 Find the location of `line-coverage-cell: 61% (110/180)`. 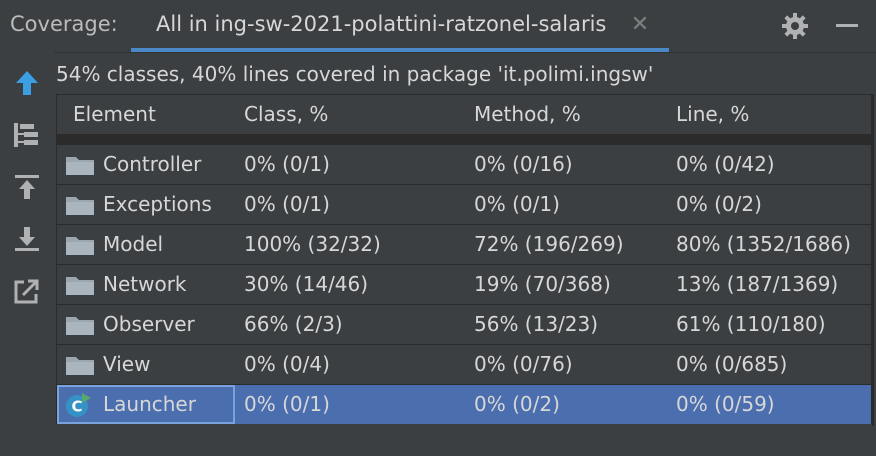

line-coverage-cell: 61% (110/180) is located at coordinates (751, 324).